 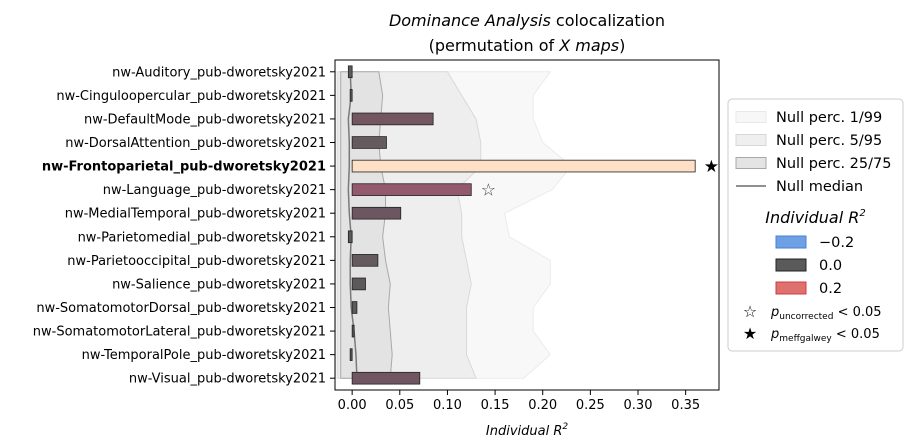 What do you see at coordinates (833, 164) in the screenshot?
I see `legend-item-label: Null perc. 25/75` at bounding box center [833, 164].